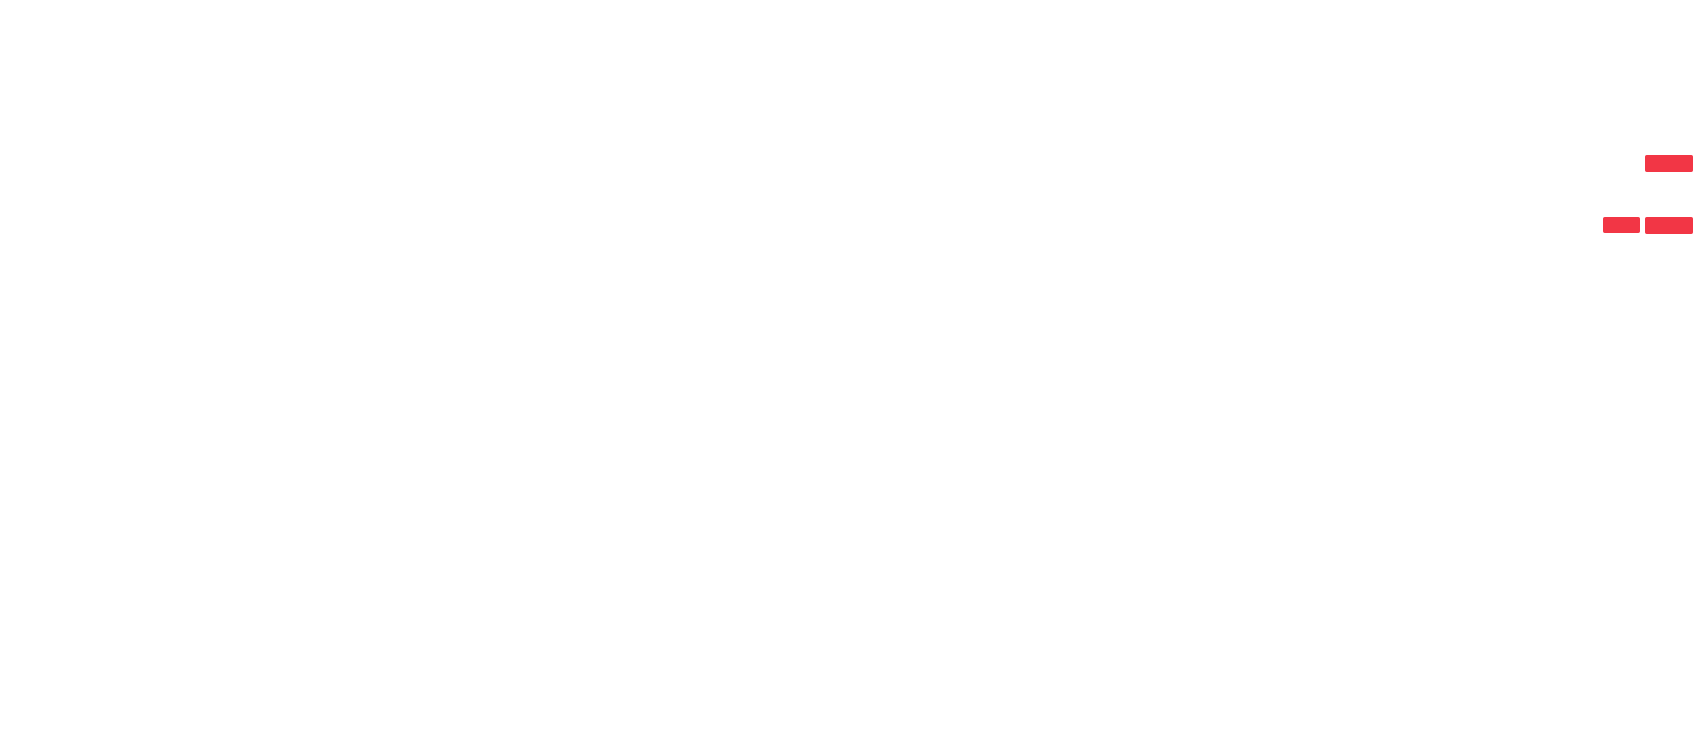  I want to click on price-axis, so click(1668, 364).